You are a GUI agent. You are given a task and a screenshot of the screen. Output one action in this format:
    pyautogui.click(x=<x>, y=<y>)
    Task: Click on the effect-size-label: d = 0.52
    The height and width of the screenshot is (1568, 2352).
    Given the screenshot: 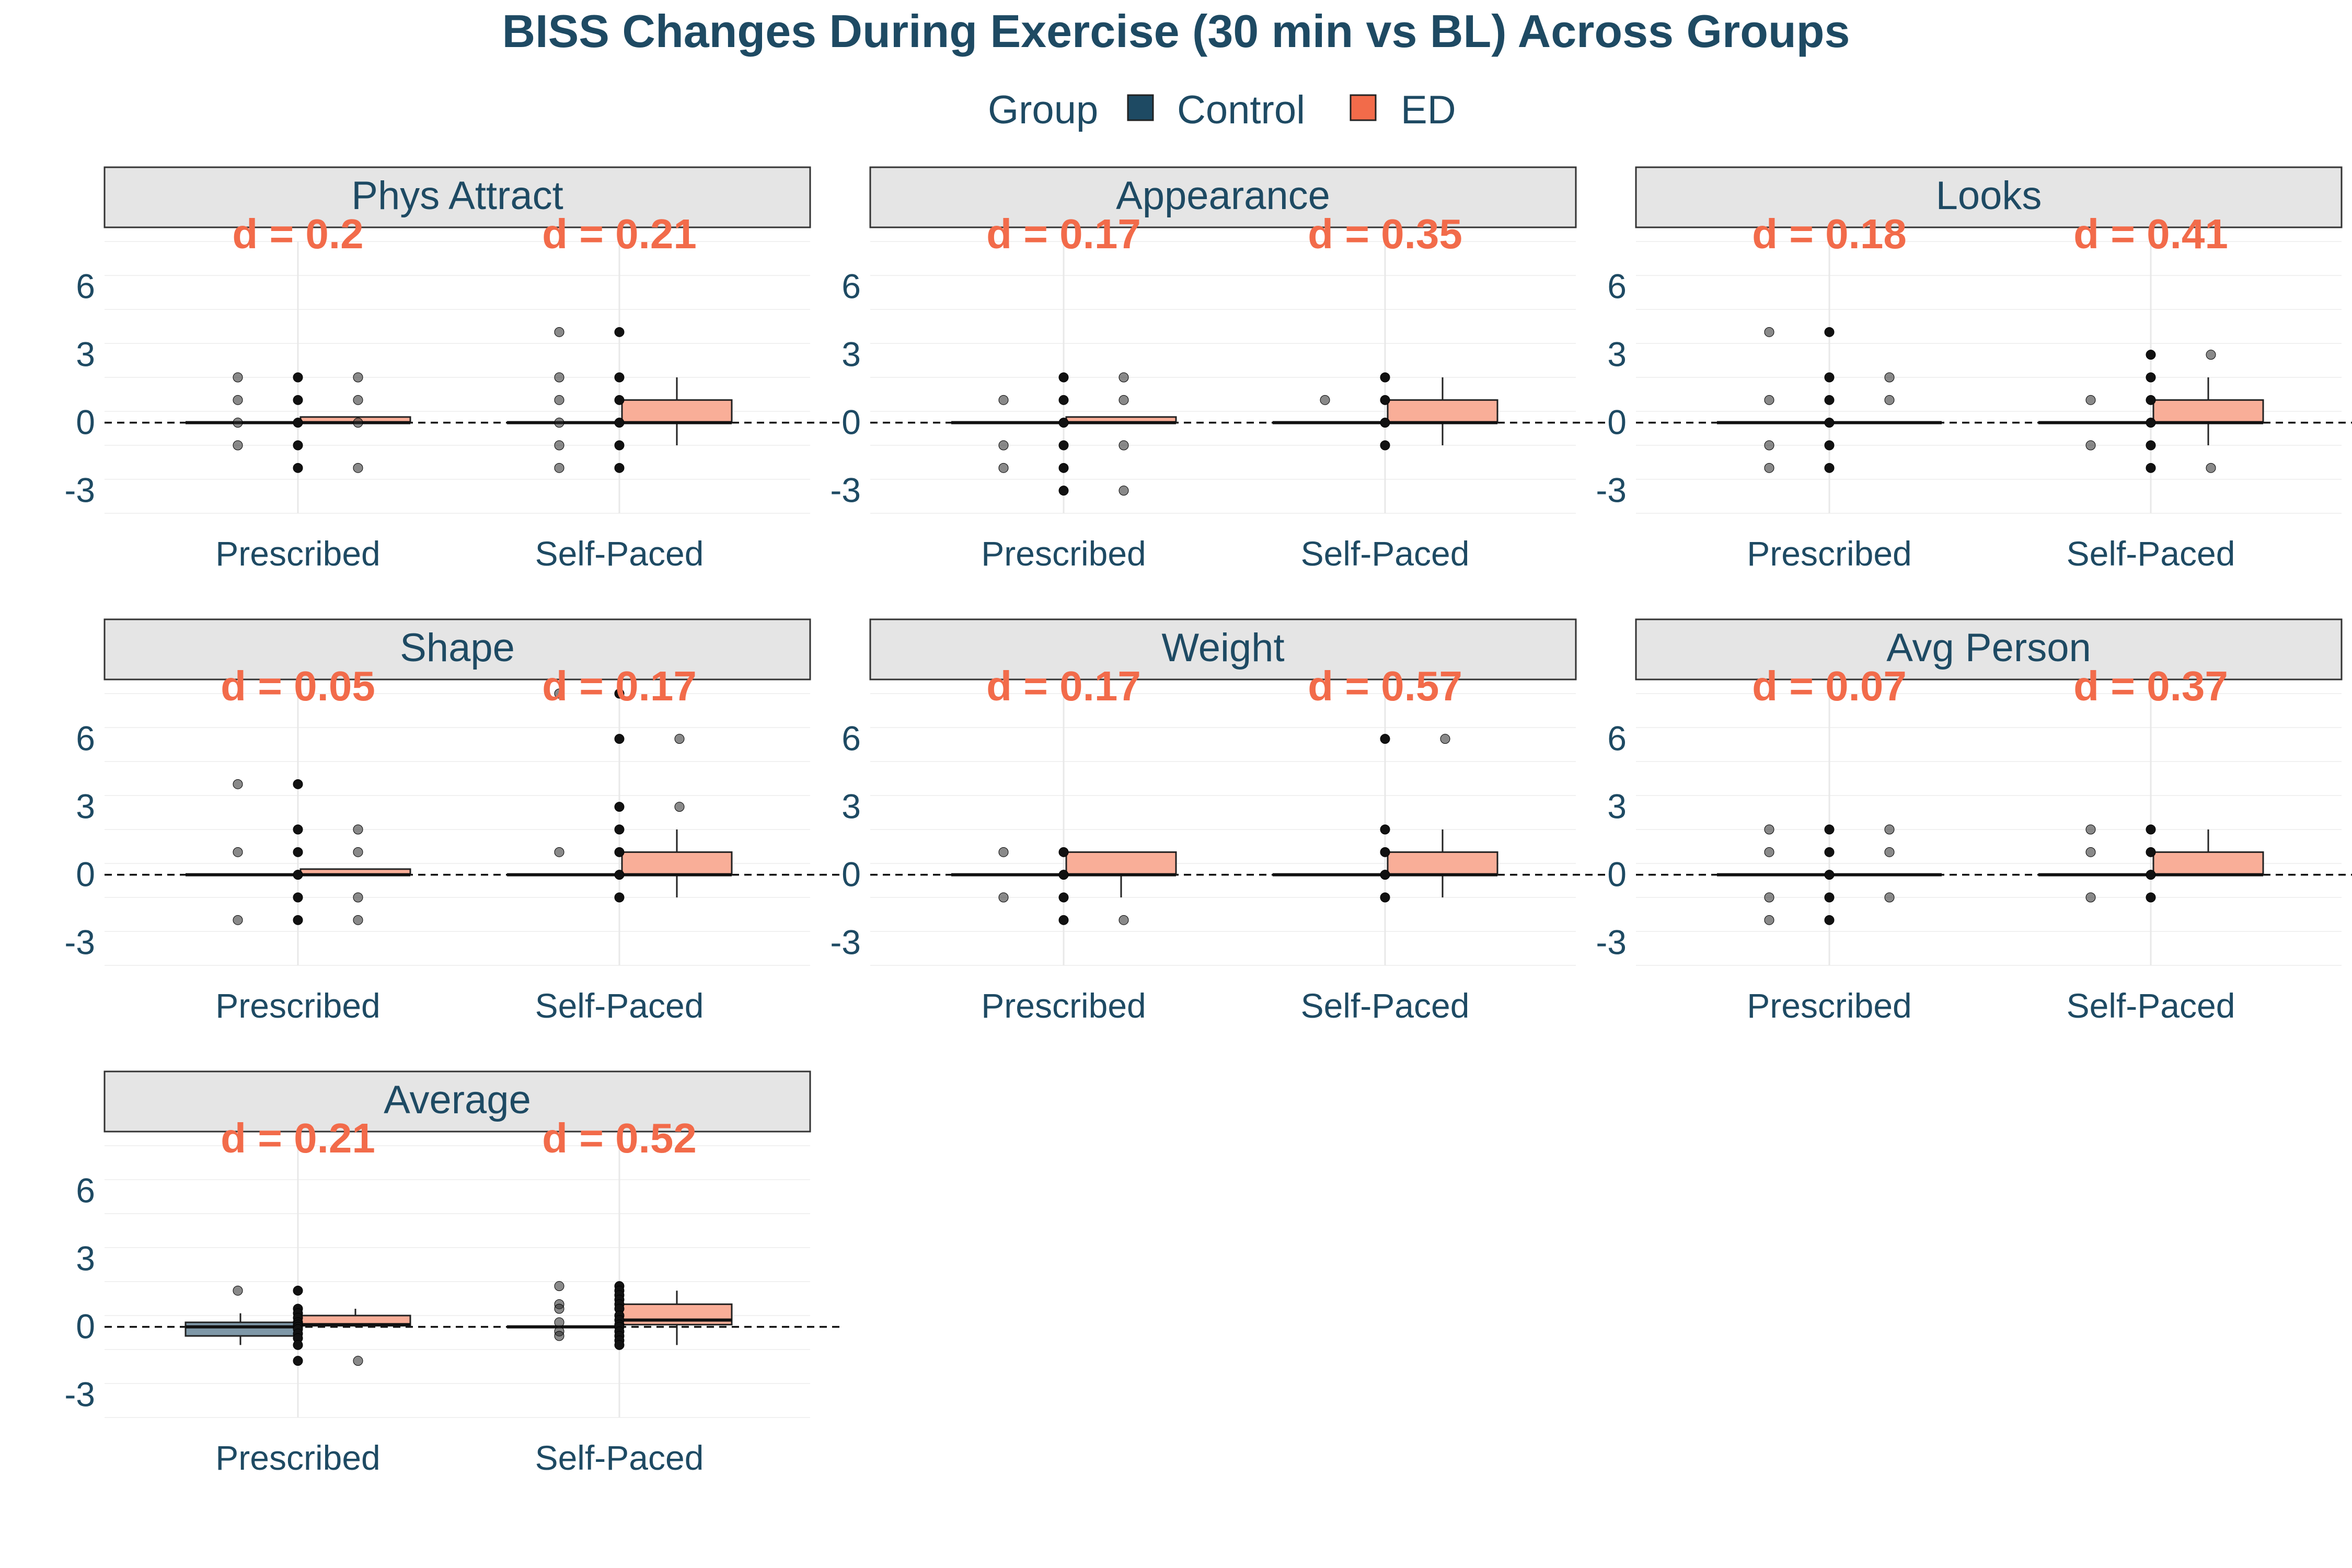 What is the action you would take?
    pyautogui.click(x=619, y=1138)
    